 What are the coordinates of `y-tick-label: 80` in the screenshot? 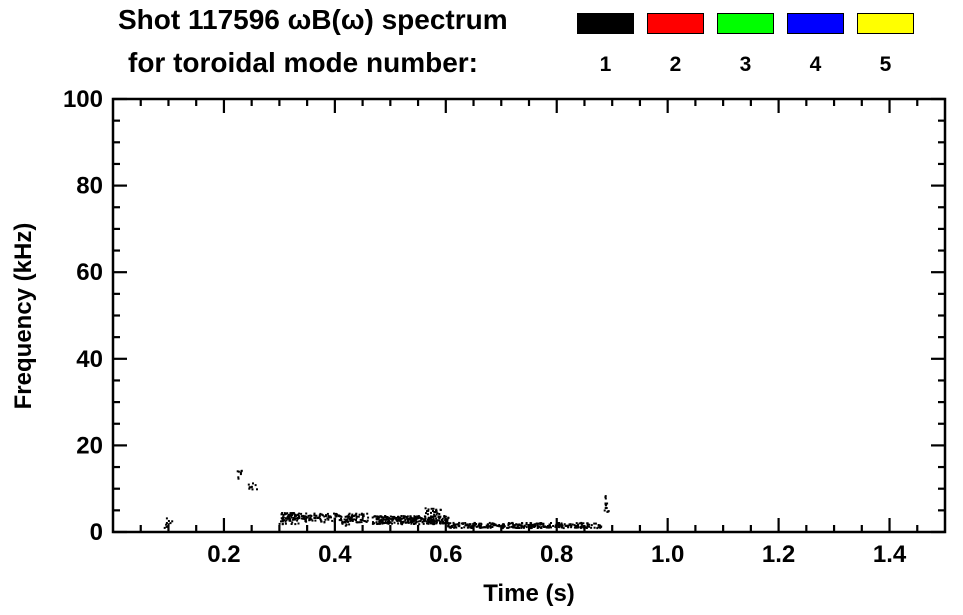 It's located at (89, 186).